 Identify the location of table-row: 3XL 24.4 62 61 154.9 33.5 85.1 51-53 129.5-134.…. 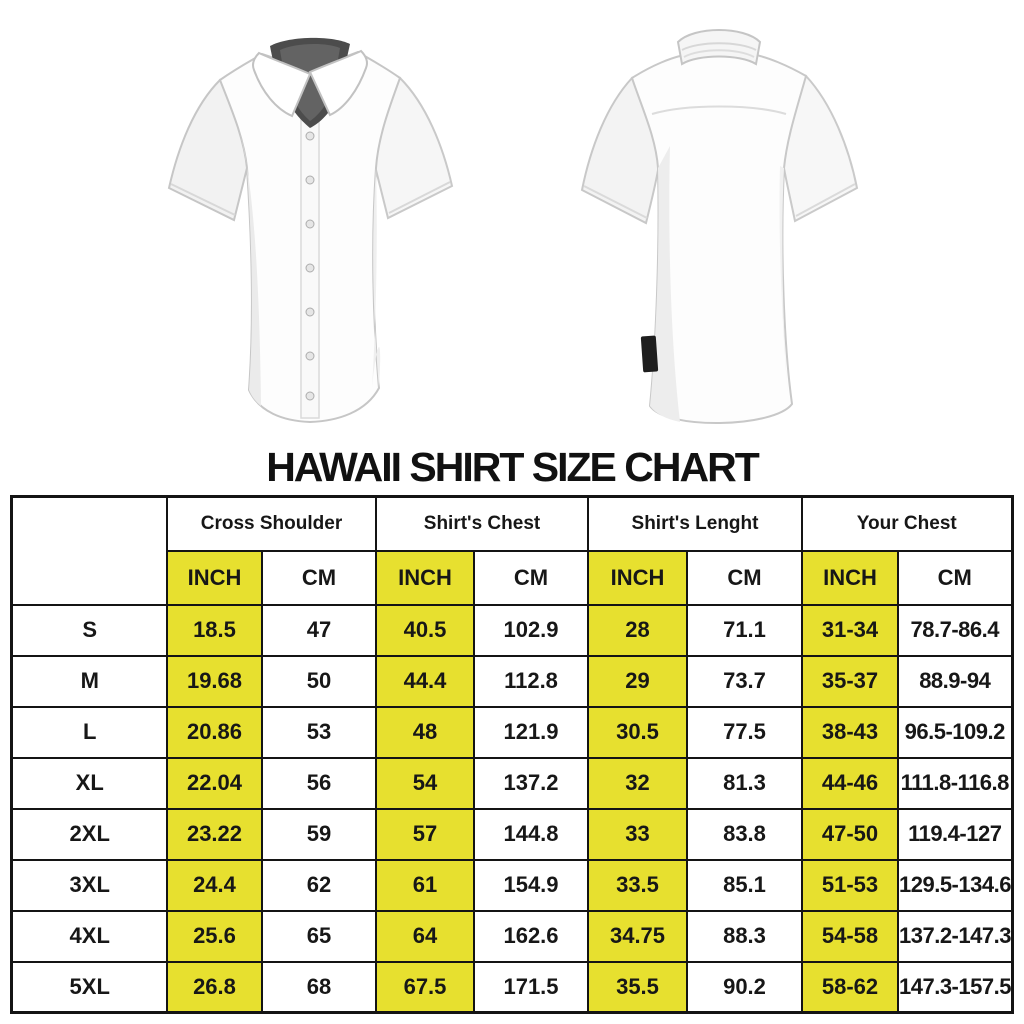
(511, 885).